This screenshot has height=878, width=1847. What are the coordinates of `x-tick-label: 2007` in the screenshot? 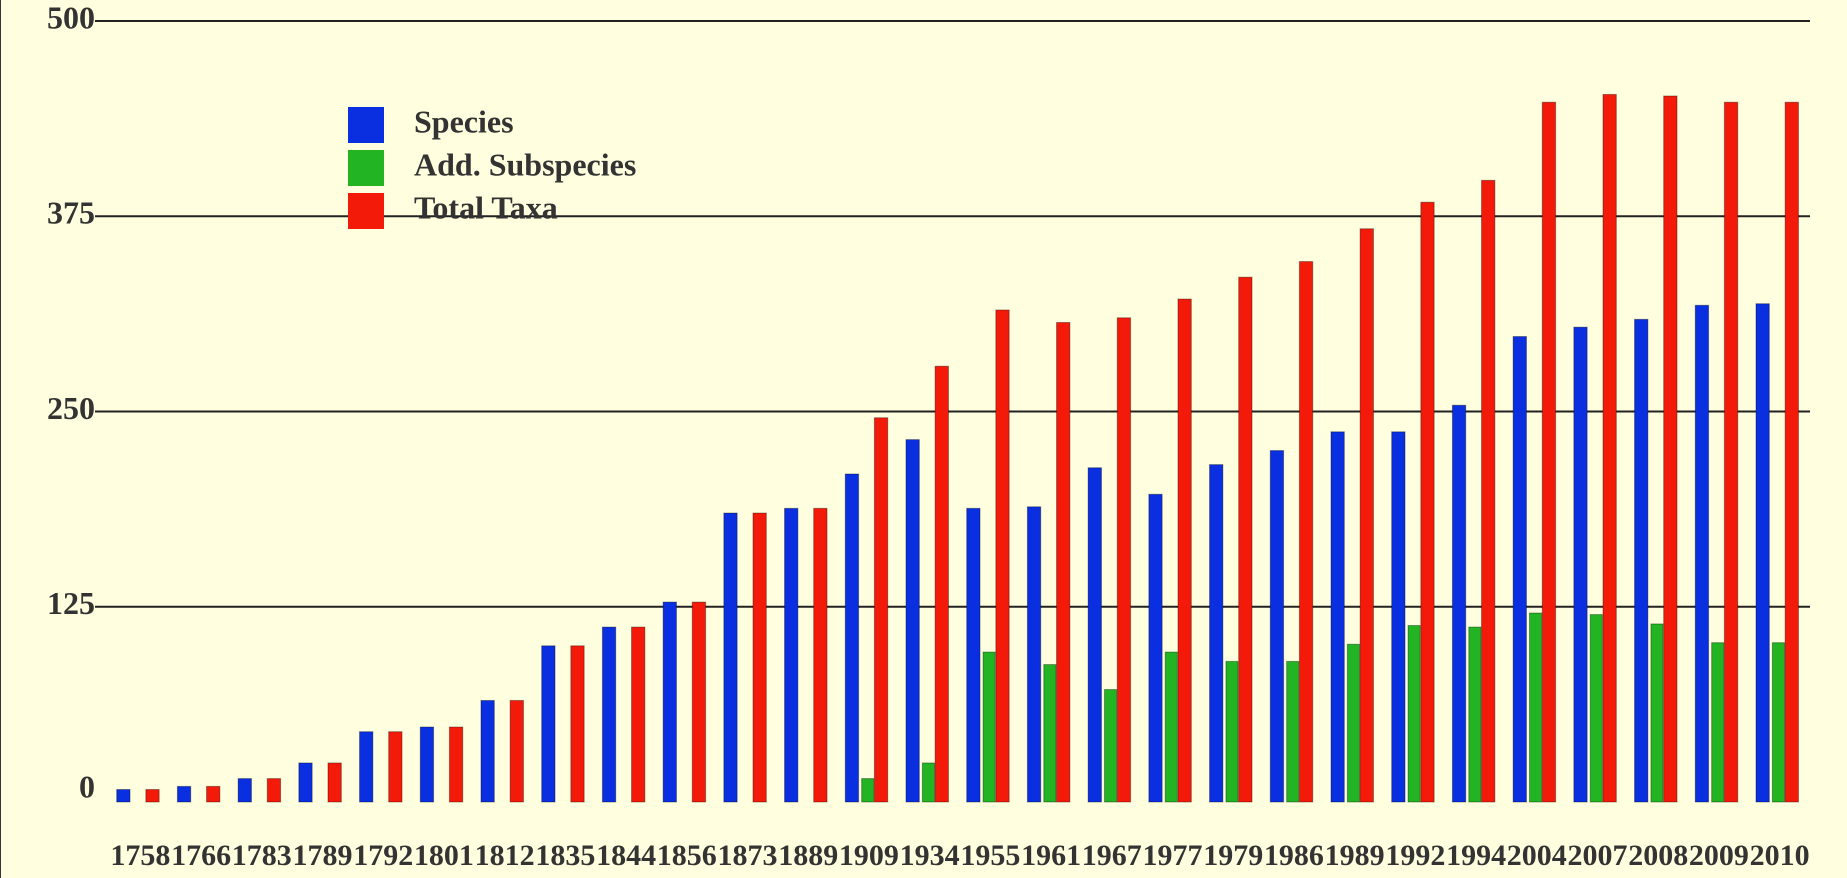 It's located at (1598, 855).